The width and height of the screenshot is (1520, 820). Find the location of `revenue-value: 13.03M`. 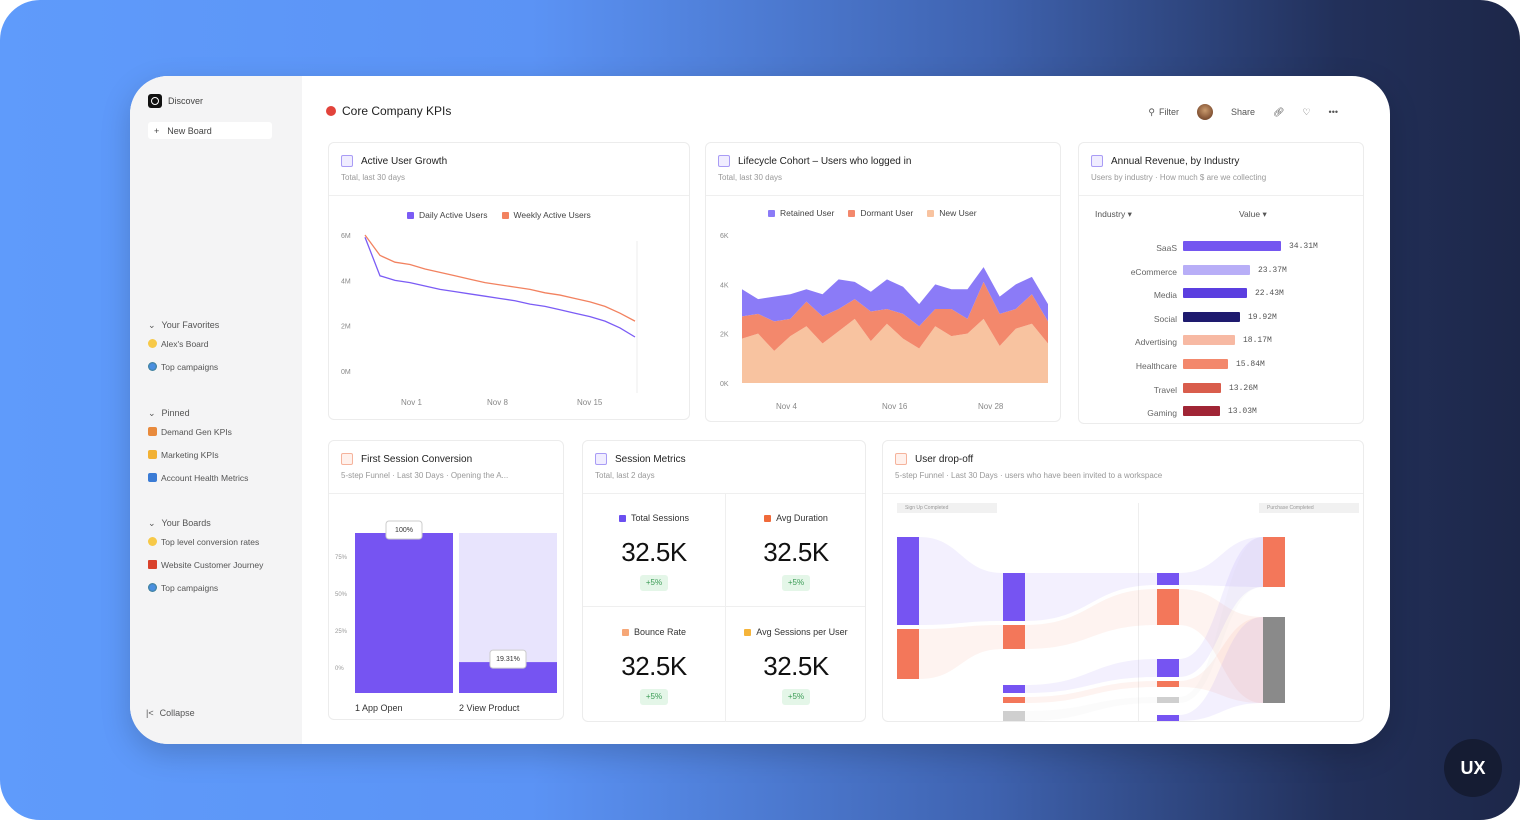

revenue-value: 13.03M is located at coordinates (1242, 412).